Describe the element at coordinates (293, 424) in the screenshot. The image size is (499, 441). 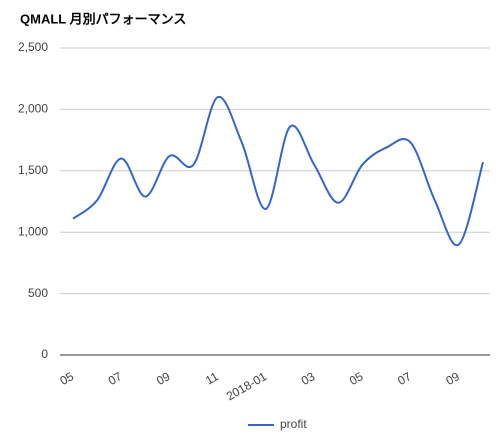
I see `legend-label: profit` at that location.